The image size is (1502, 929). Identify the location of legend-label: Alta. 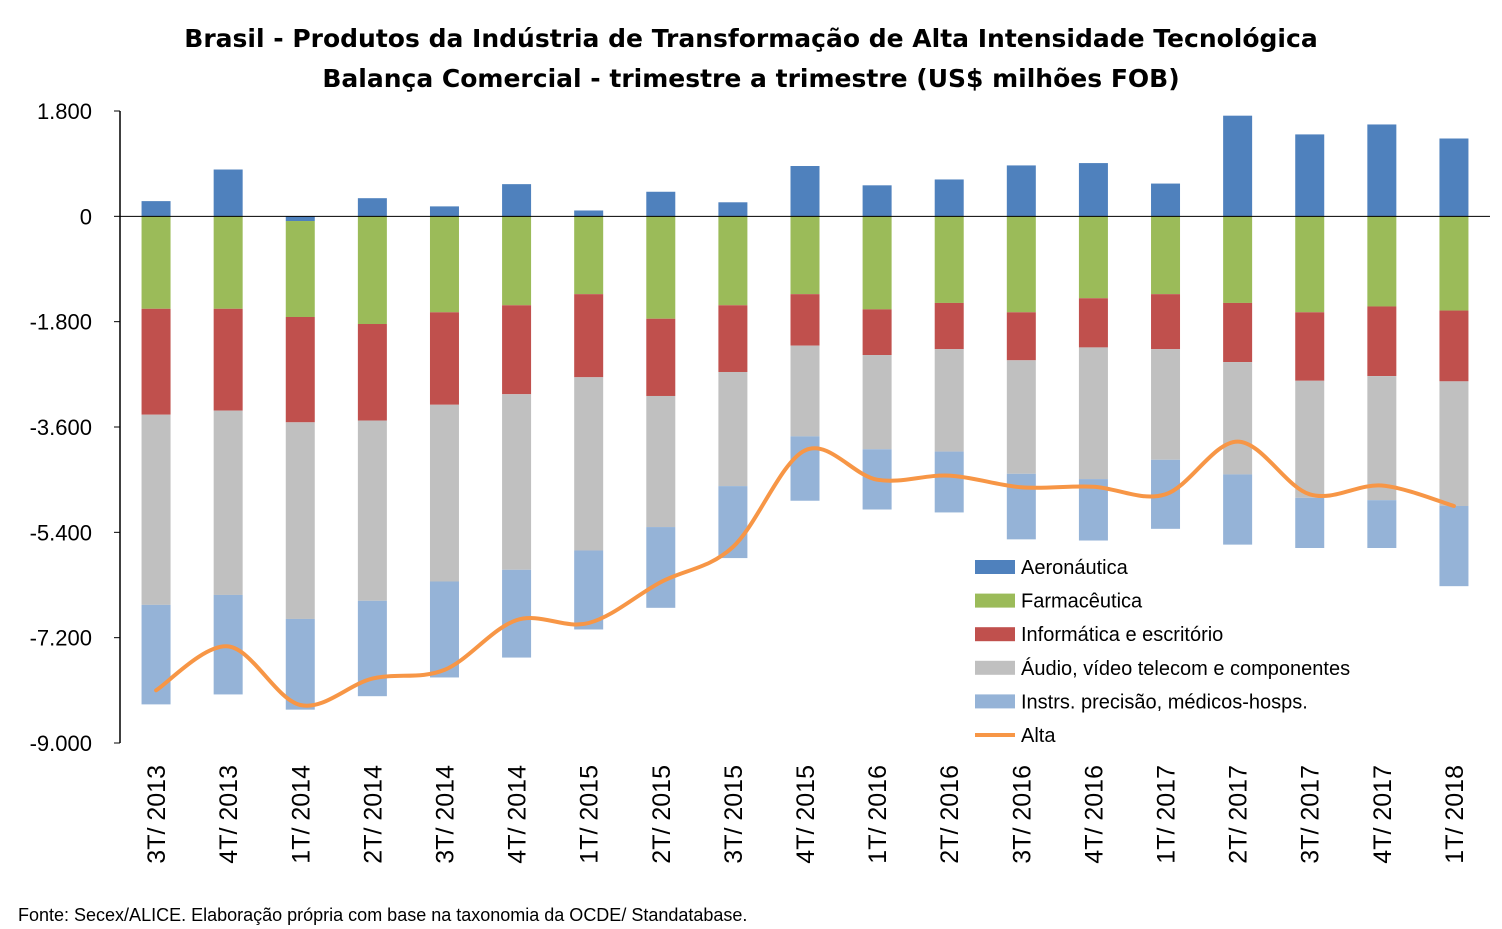
(1038, 736).